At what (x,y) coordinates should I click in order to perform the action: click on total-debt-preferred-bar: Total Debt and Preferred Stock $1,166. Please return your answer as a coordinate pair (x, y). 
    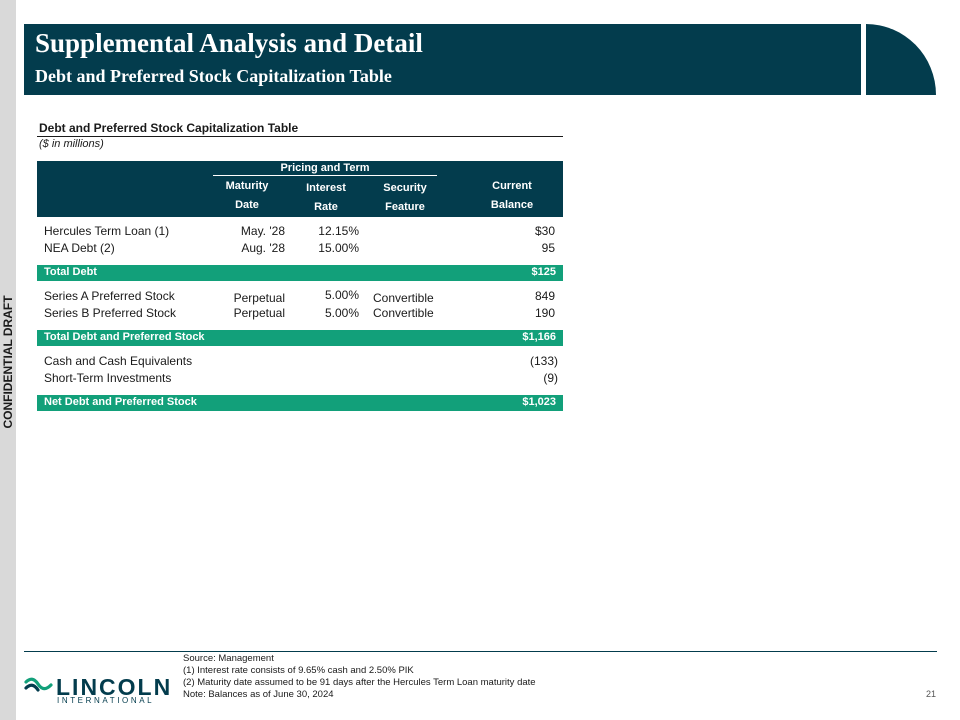
    Looking at the image, I should click on (300, 338).